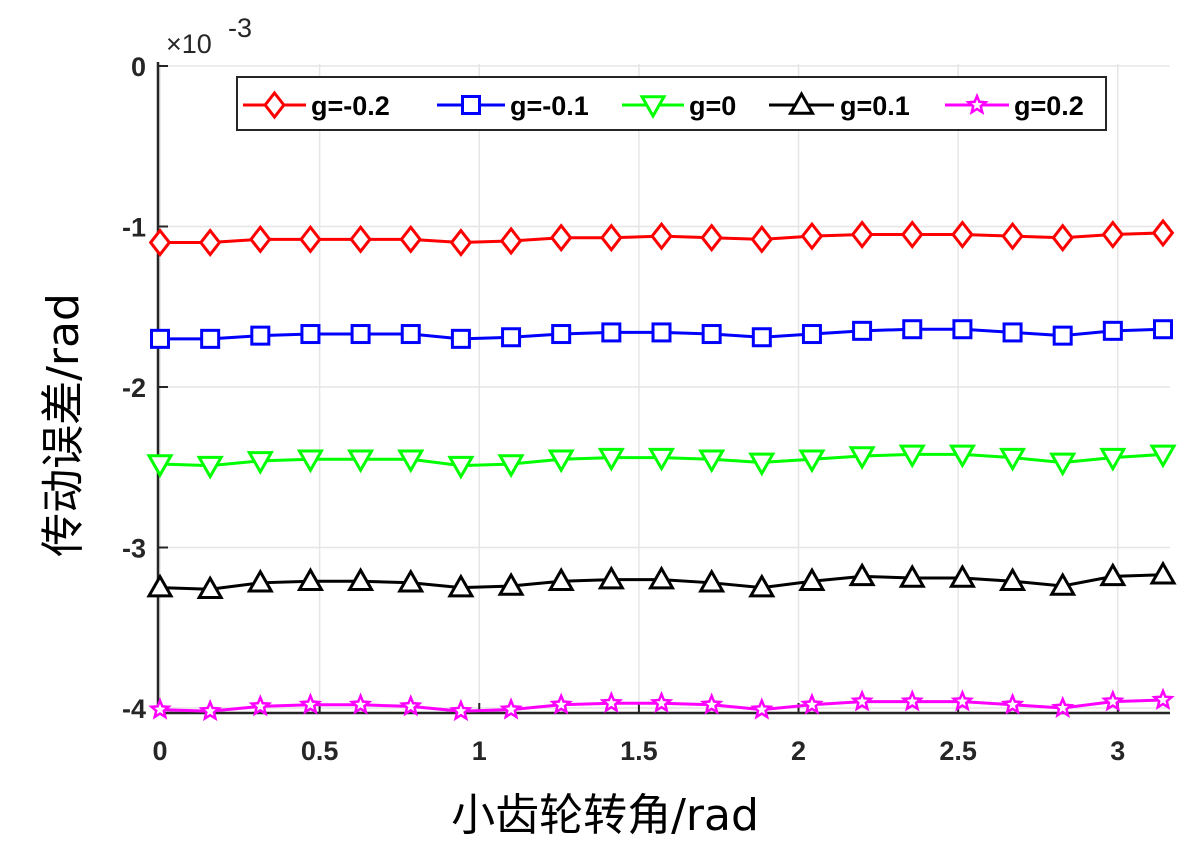 The width and height of the screenshot is (1193, 859). I want to click on series-g=-0.2, so click(661, 237).